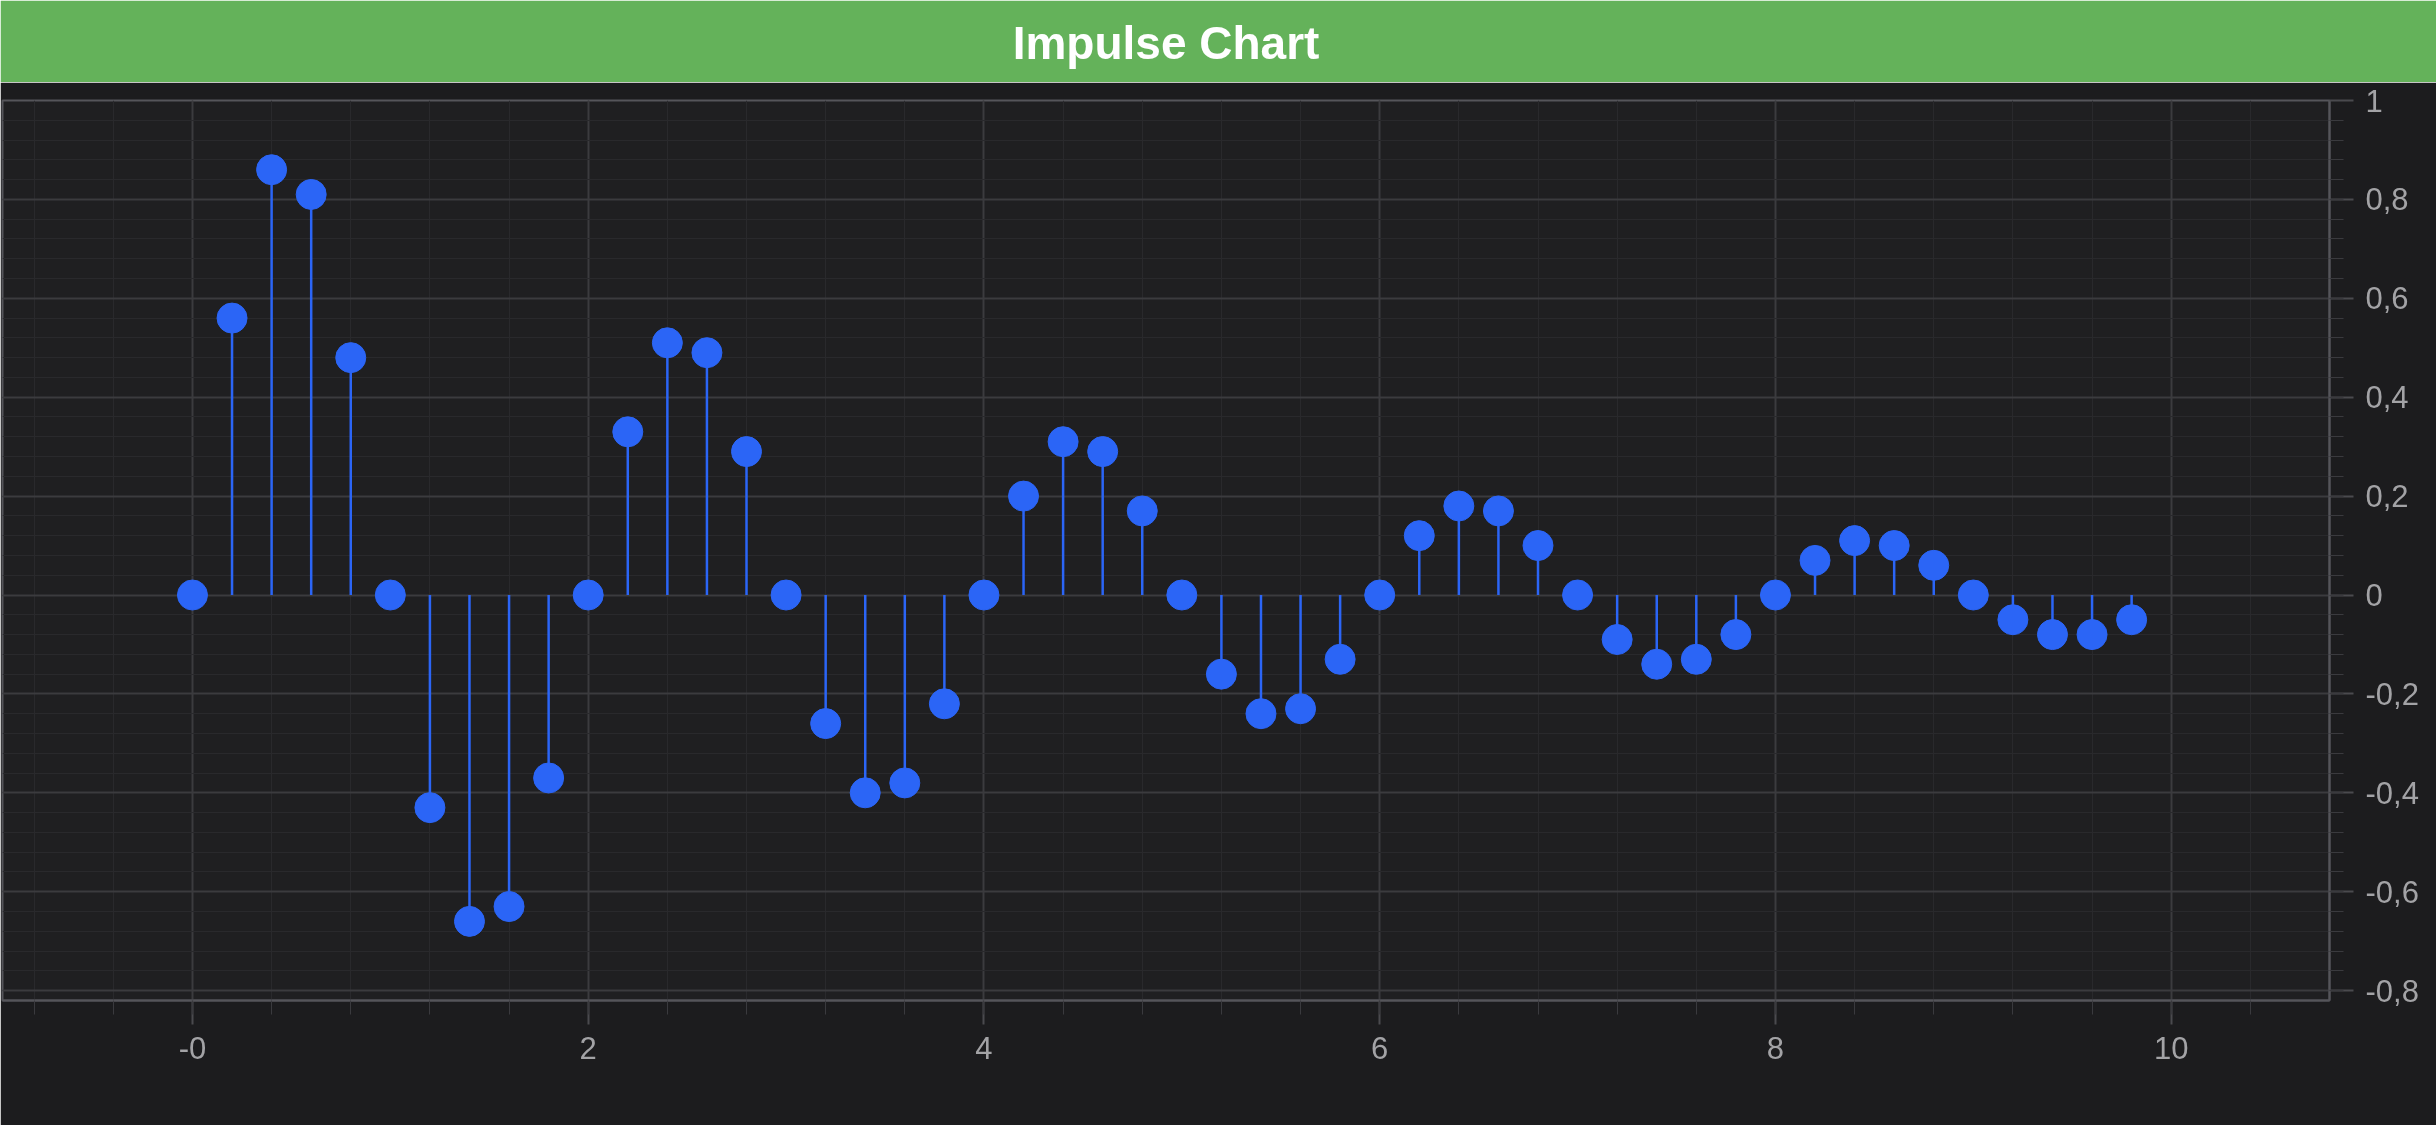 This screenshot has height=1125, width=2436. What do you see at coordinates (2171, 1048) in the screenshot?
I see `x-tick-label: 10` at bounding box center [2171, 1048].